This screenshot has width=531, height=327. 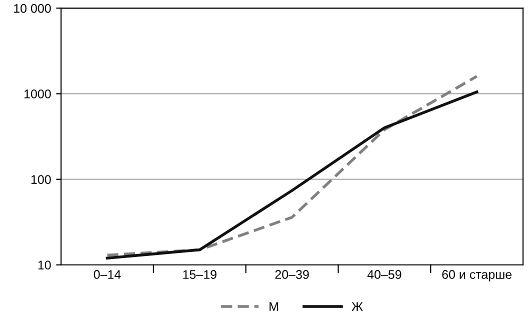 I want to click on y-tick-label: 10, so click(x=44, y=265).